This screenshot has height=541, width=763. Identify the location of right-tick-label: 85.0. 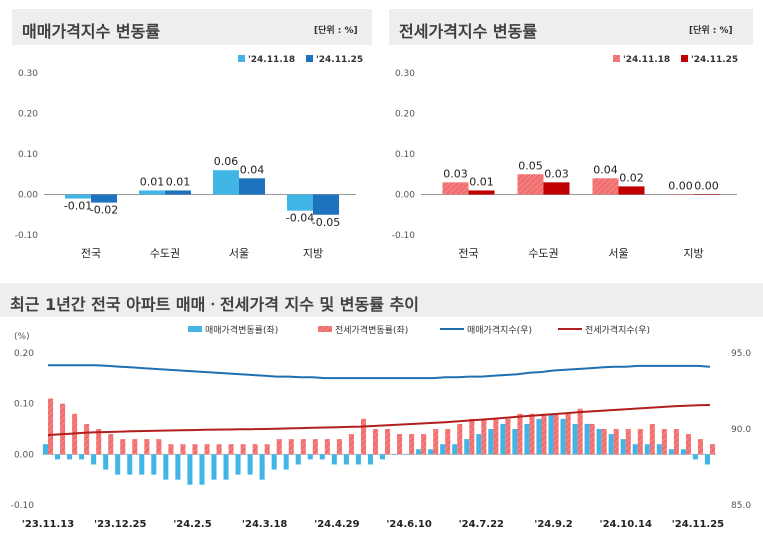
(741, 506).